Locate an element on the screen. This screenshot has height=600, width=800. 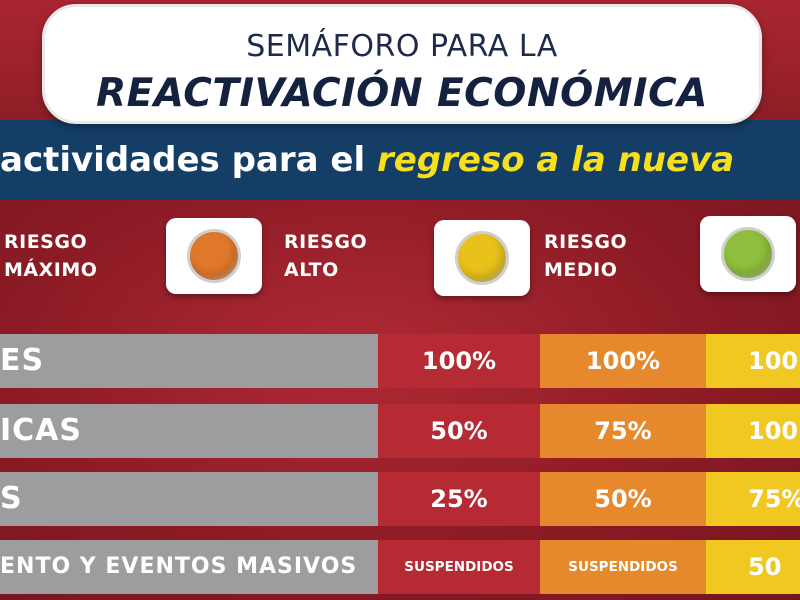
traffic-light-alto is located at coordinates (482, 258).